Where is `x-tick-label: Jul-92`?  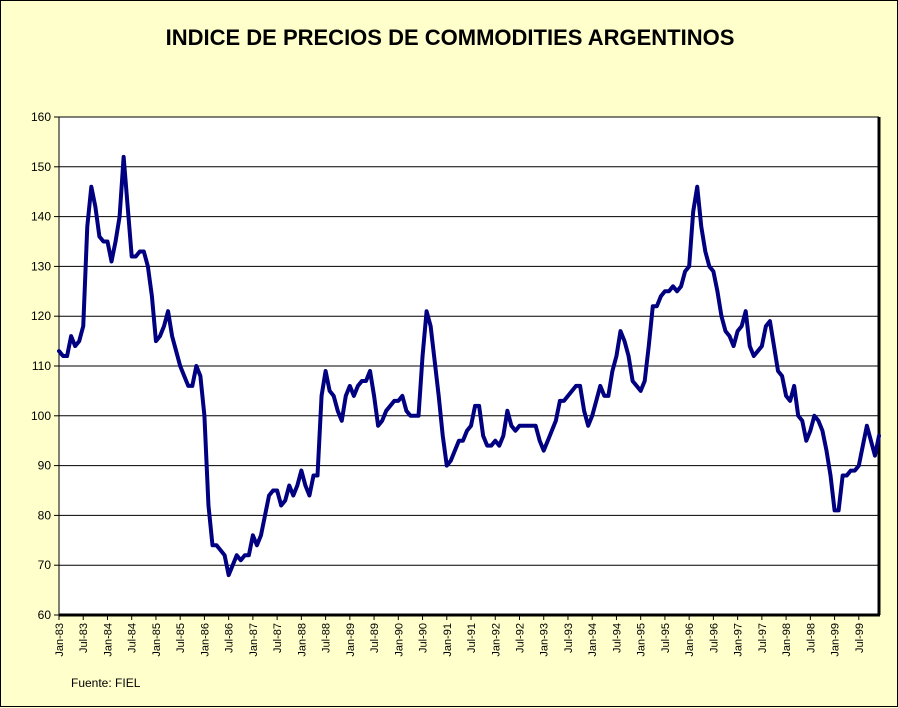 x-tick-label: Jul-92 is located at coordinates (520, 638).